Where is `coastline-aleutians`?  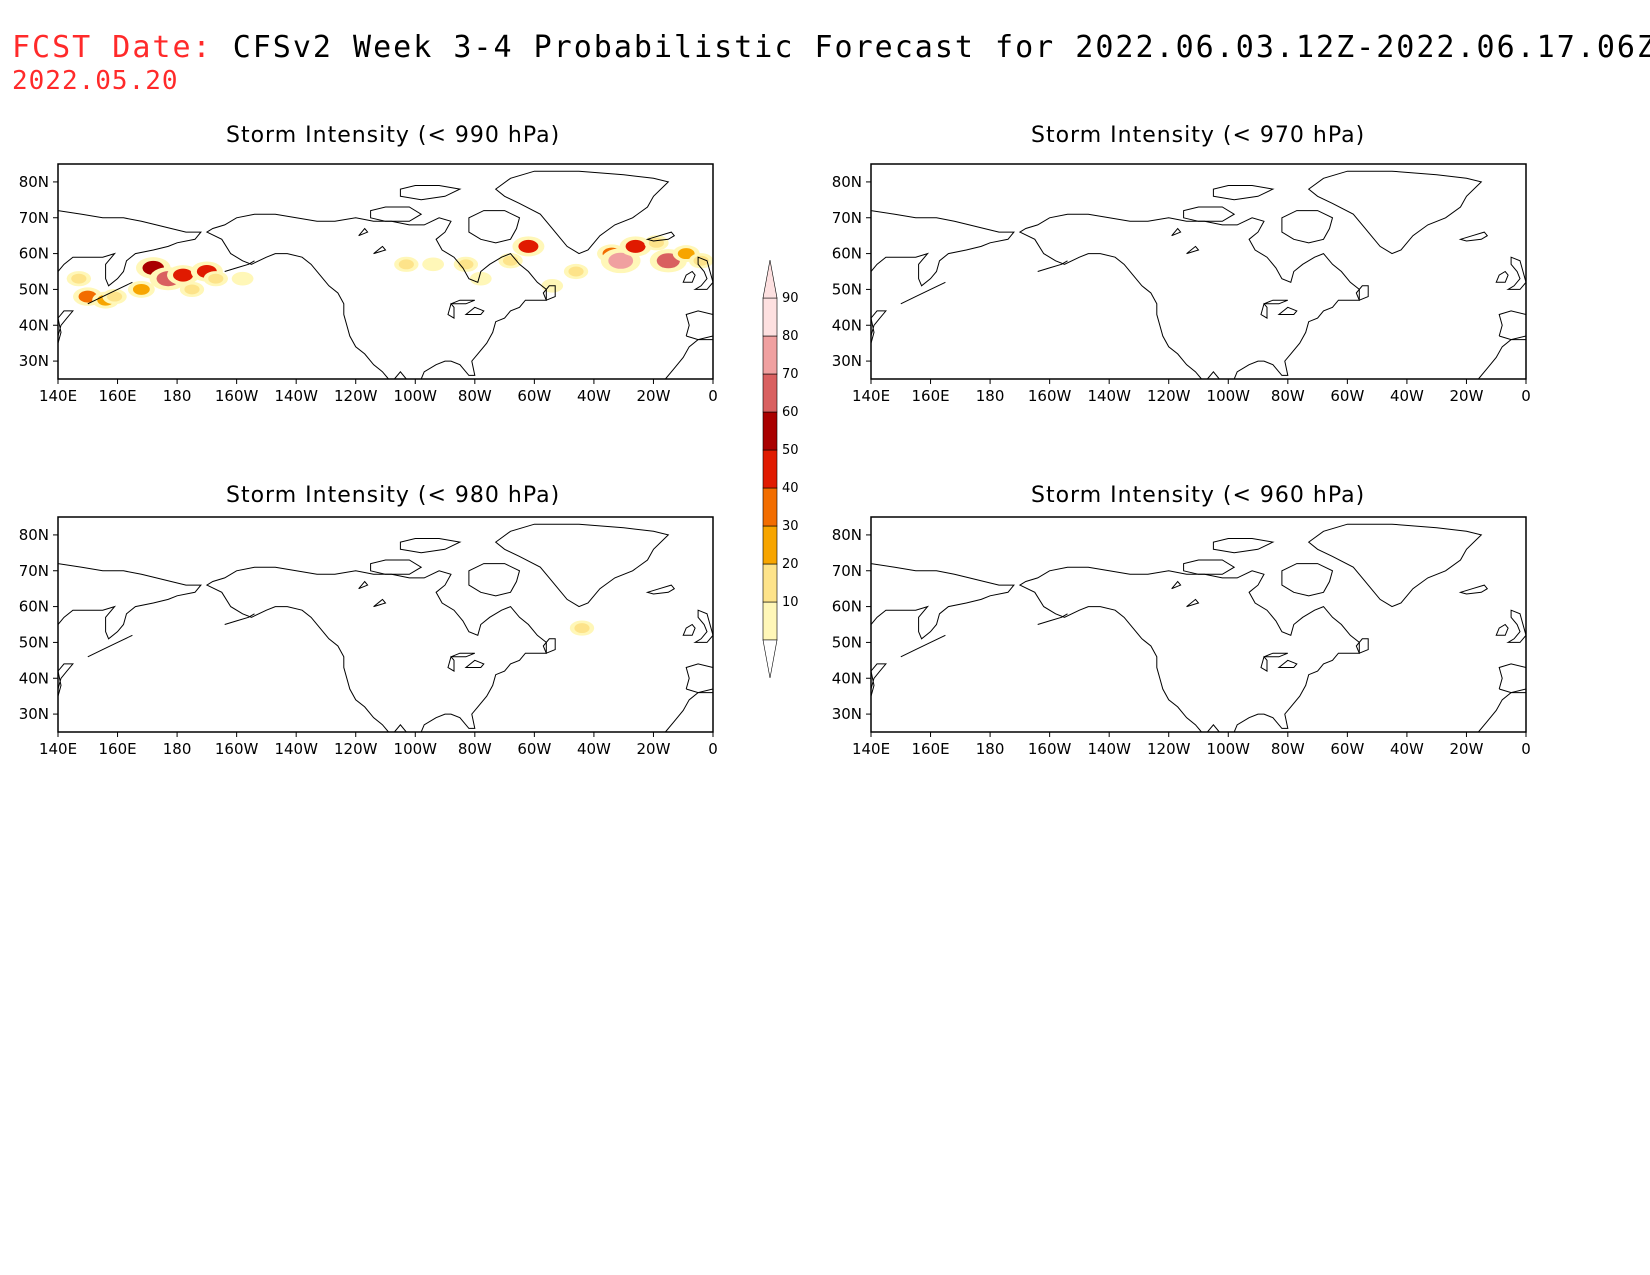 coastline-aleutians is located at coordinates (110, 293).